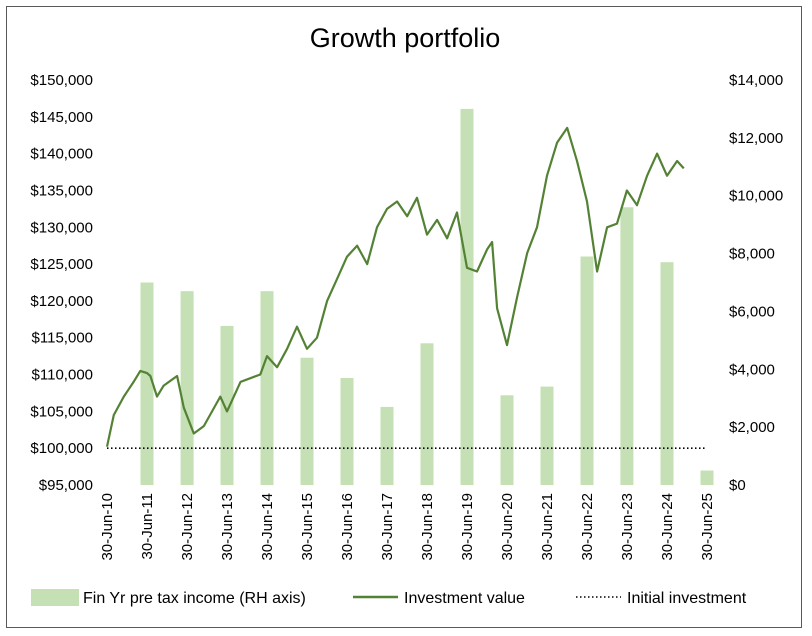 The image size is (812, 636). What do you see at coordinates (405, 38) in the screenshot?
I see `chart-title: Growth portfolio` at bounding box center [405, 38].